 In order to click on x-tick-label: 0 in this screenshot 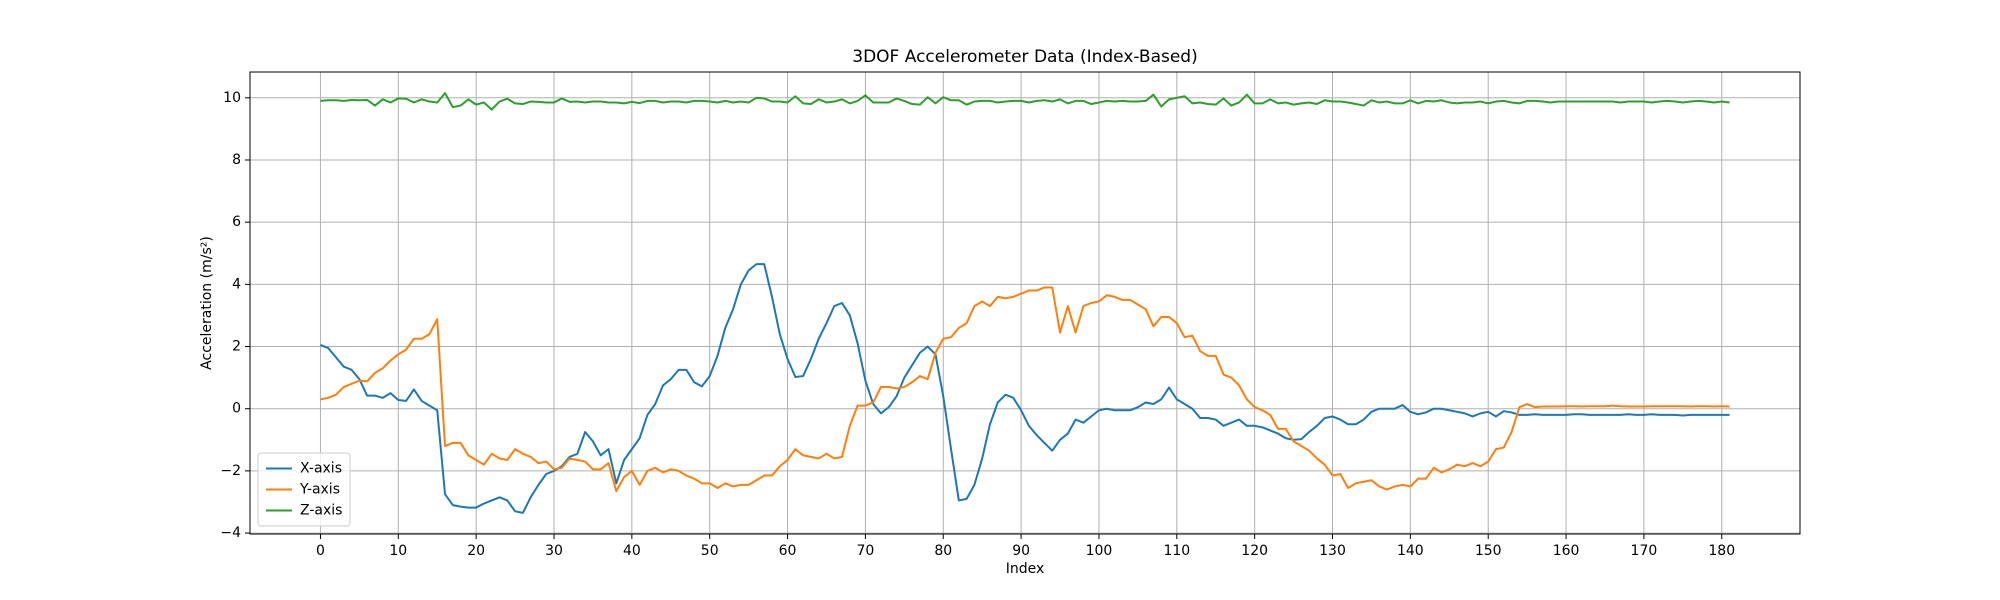, I will do `click(320, 551)`.